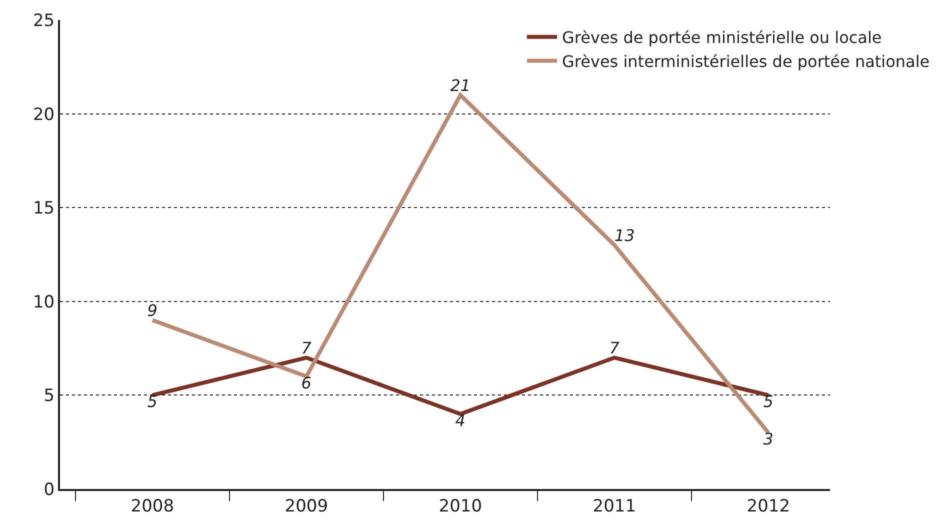 This screenshot has height=529, width=945. Describe the element at coordinates (746, 61) in the screenshot. I see `legend-label: Grèves interministérielles de portée nationale` at that location.